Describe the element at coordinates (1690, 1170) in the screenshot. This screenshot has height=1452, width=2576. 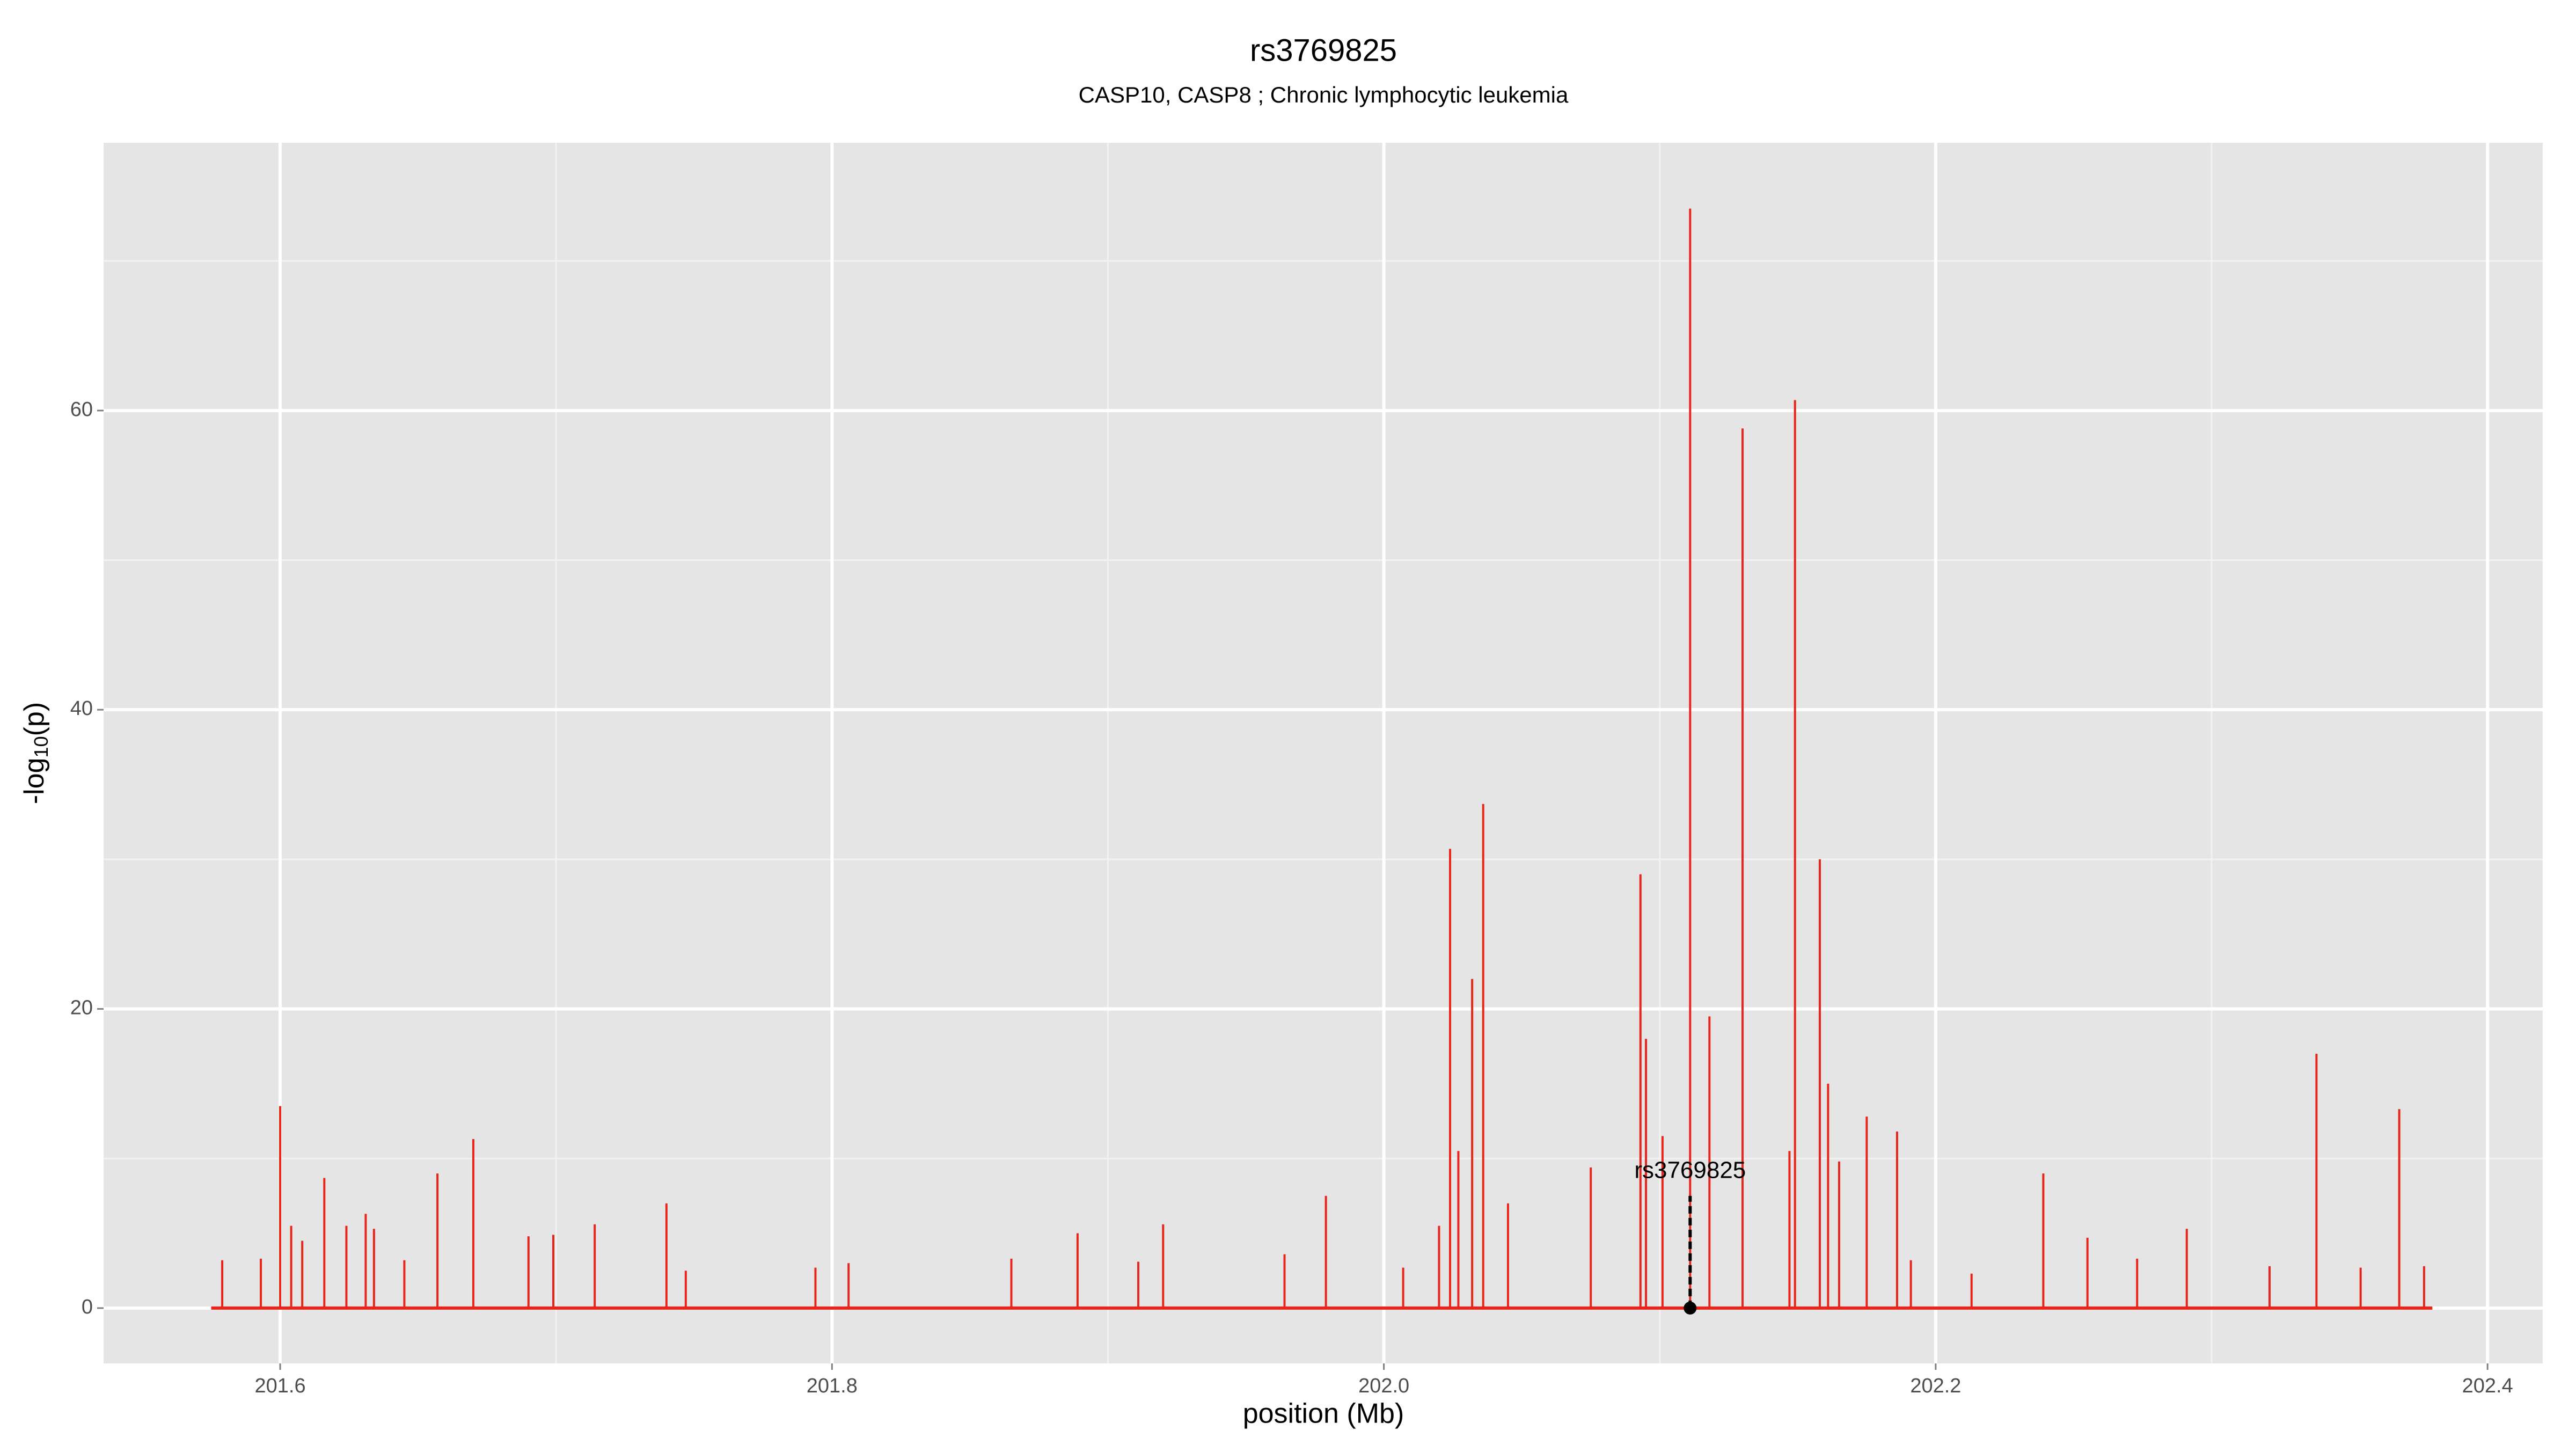
I see `annotation-label: rs3769825` at that location.